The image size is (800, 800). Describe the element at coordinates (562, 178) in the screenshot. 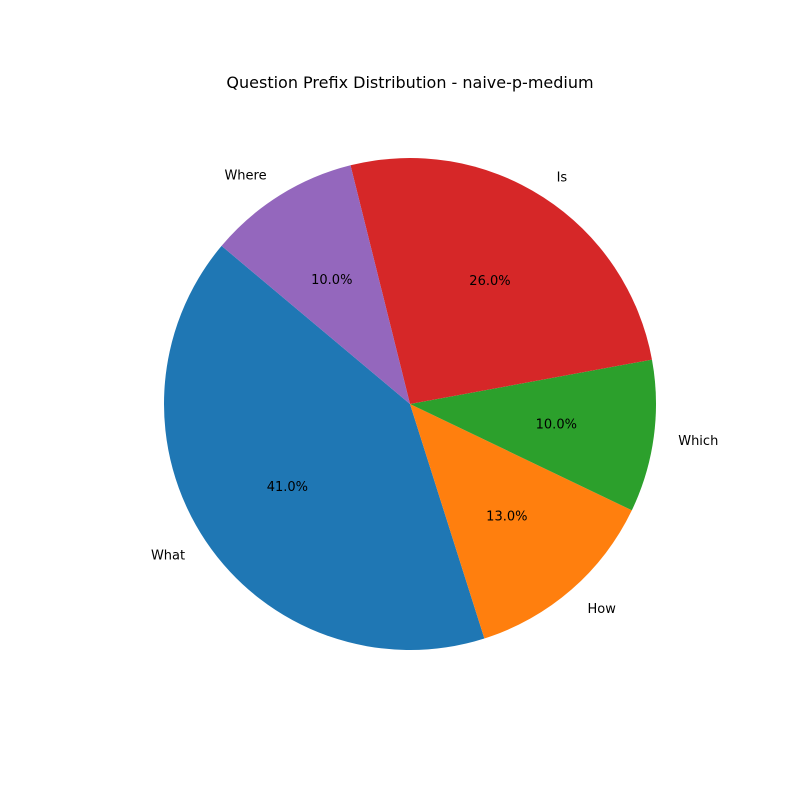

I see `slice-label-is: Is` at that location.